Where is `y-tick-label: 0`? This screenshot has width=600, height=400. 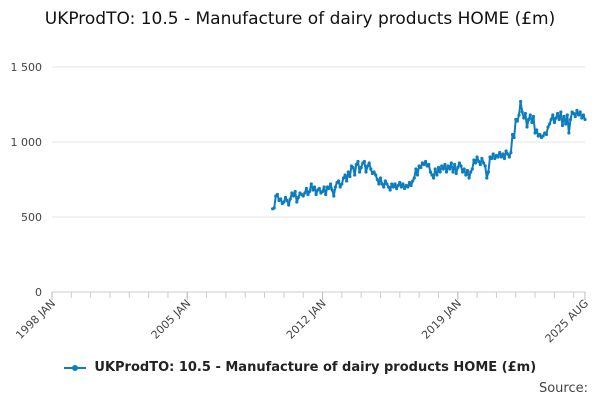
y-tick-label: 0 is located at coordinates (38, 292).